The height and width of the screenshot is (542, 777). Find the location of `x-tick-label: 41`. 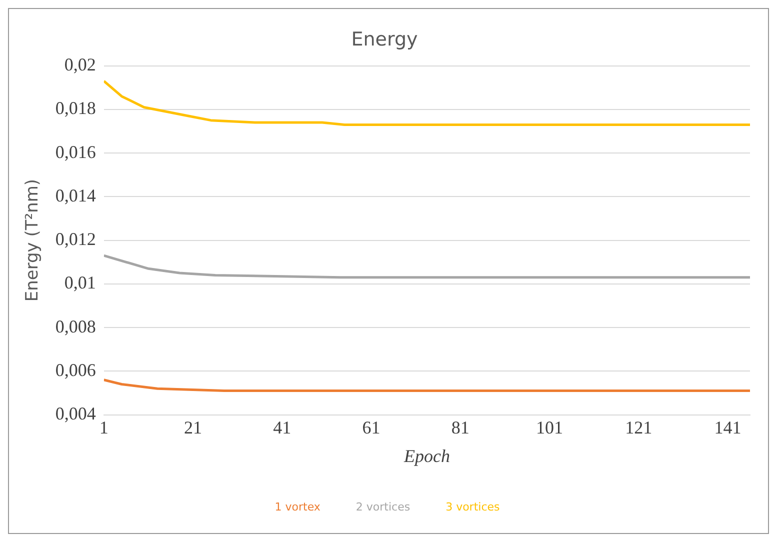

x-tick-label: 41 is located at coordinates (282, 427).